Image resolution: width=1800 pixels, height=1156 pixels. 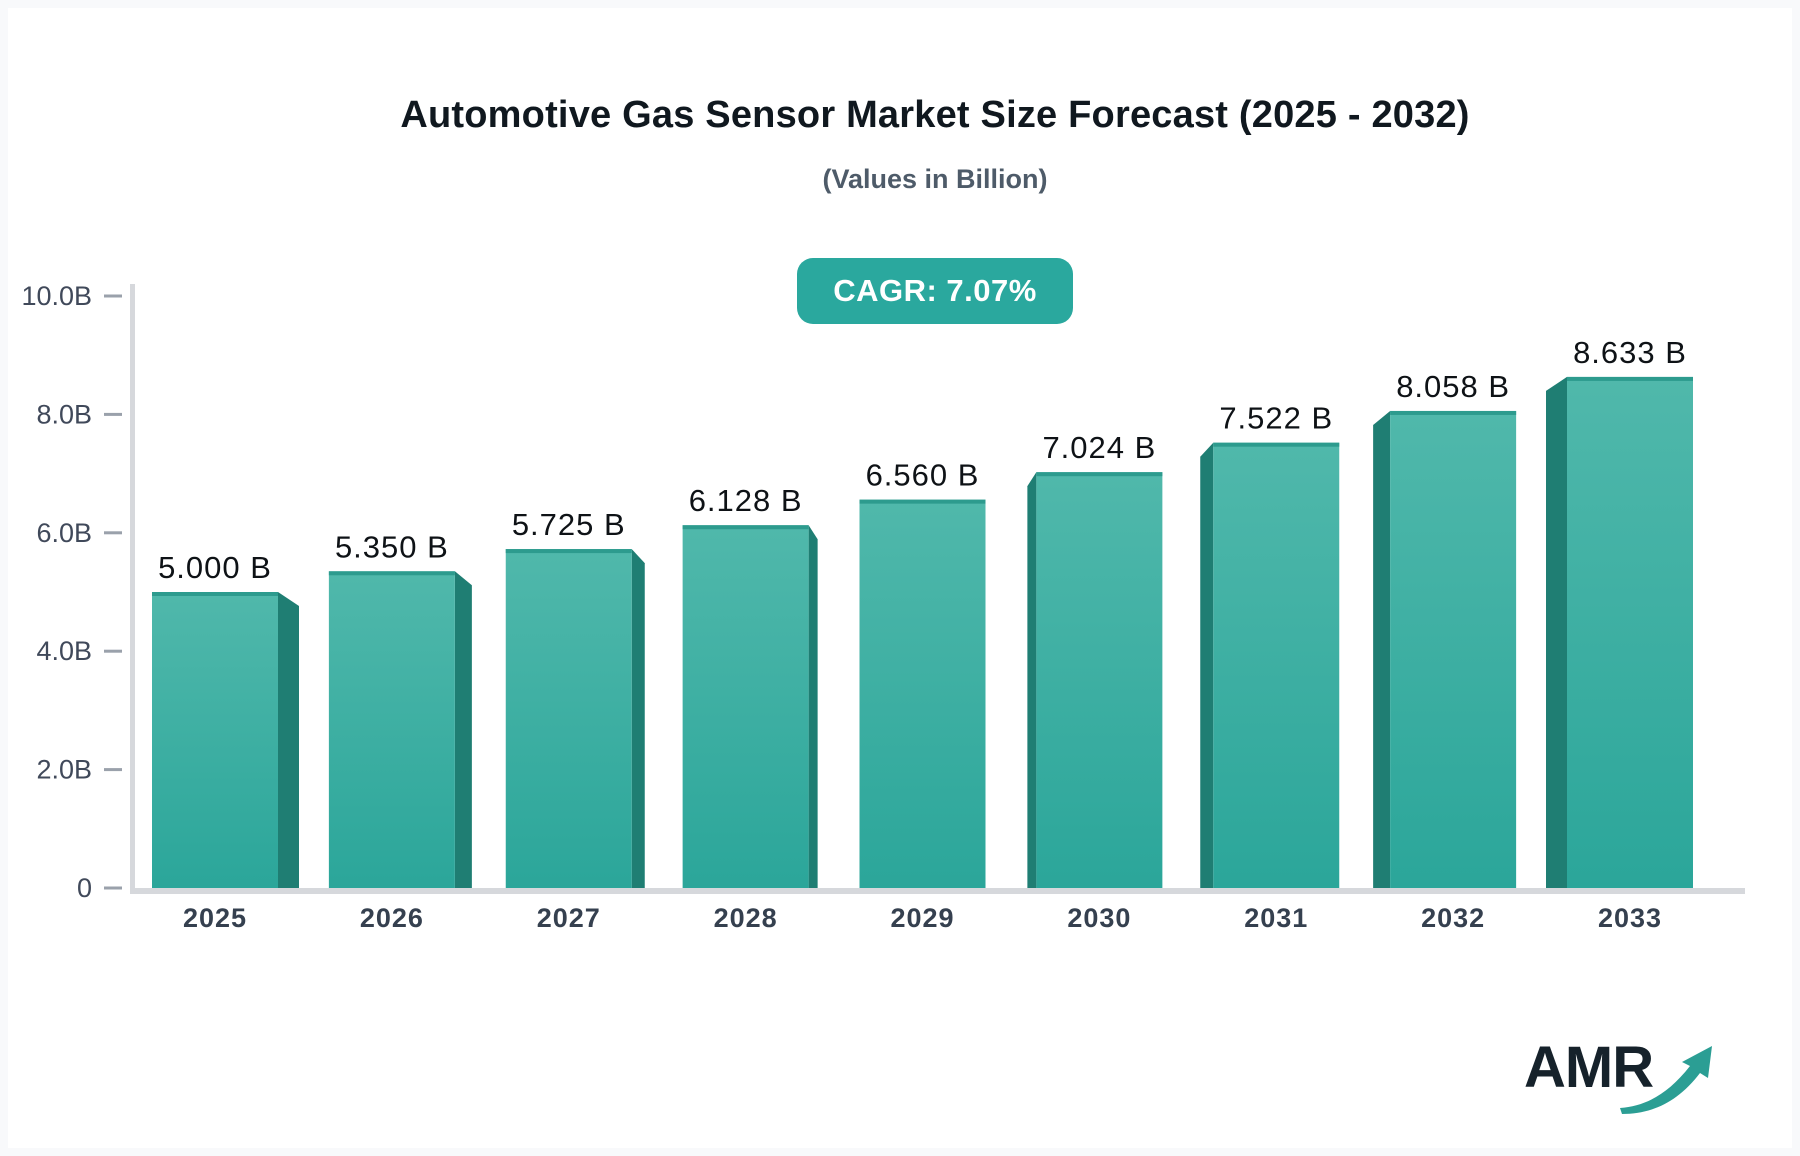 I want to click on bar-2031: 7.522 B 2031, so click(x=1270, y=667).